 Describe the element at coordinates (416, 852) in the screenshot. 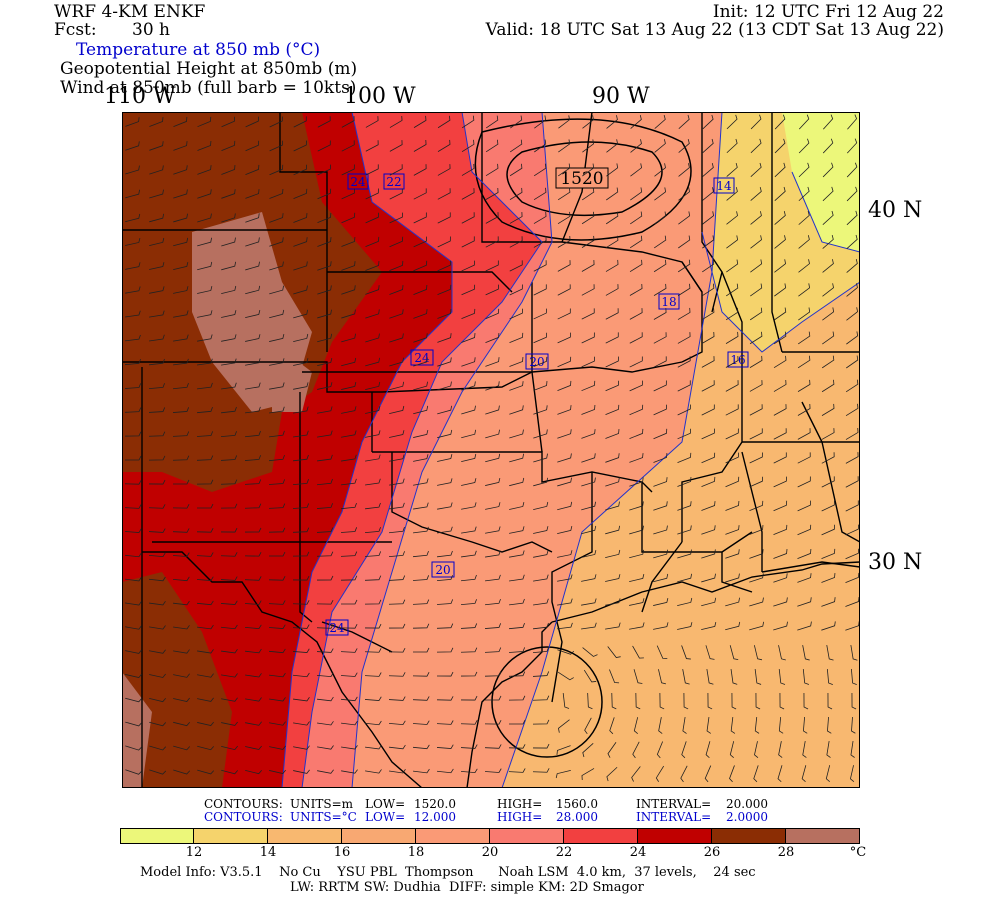

I see `color-bar-tick-label: 18` at that location.